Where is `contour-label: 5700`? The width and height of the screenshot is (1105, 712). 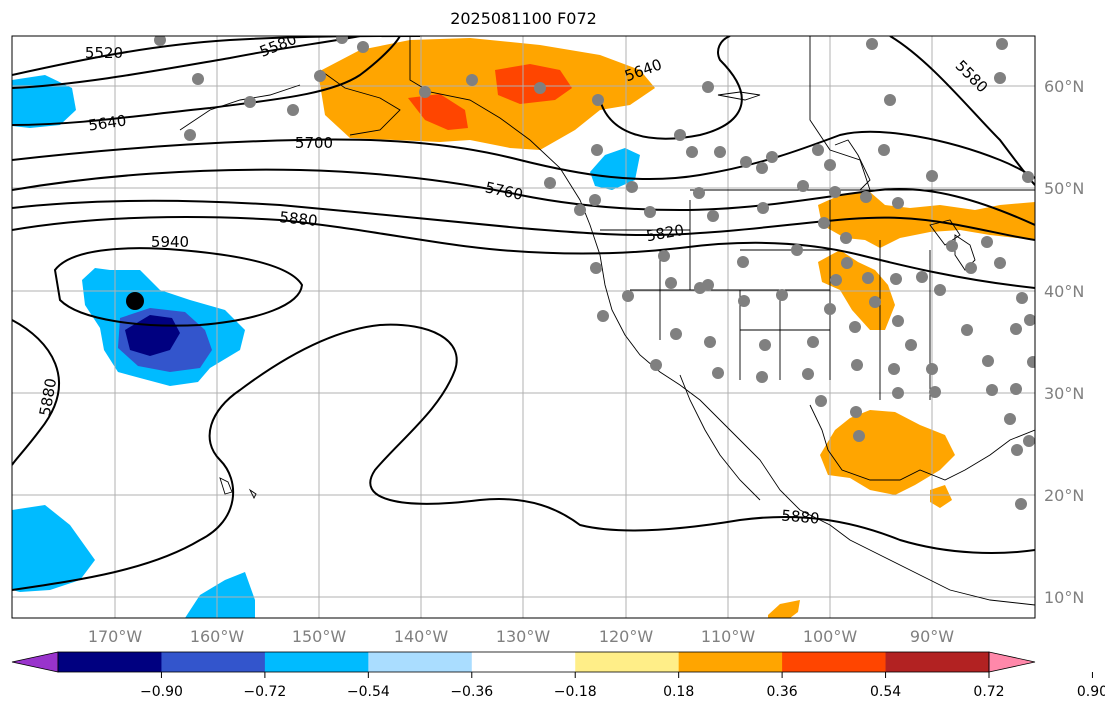 contour-label: 5700 is located at coordinates (314, 143).